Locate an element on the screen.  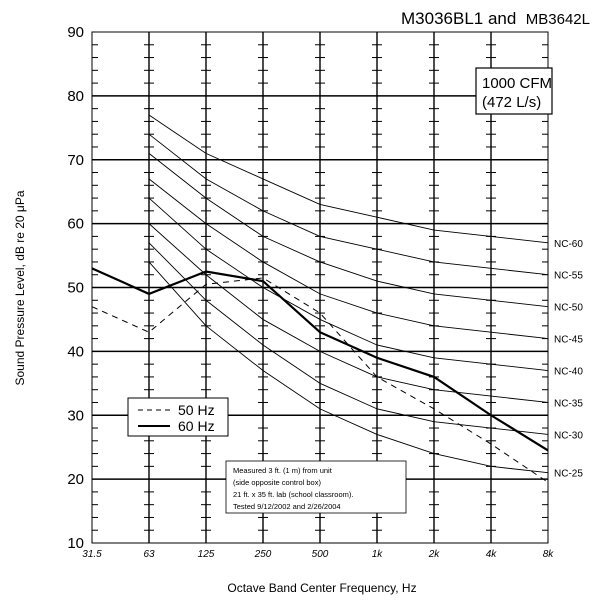
nc-label-nc-50: NC-50 is located at coordinates (568, 308).